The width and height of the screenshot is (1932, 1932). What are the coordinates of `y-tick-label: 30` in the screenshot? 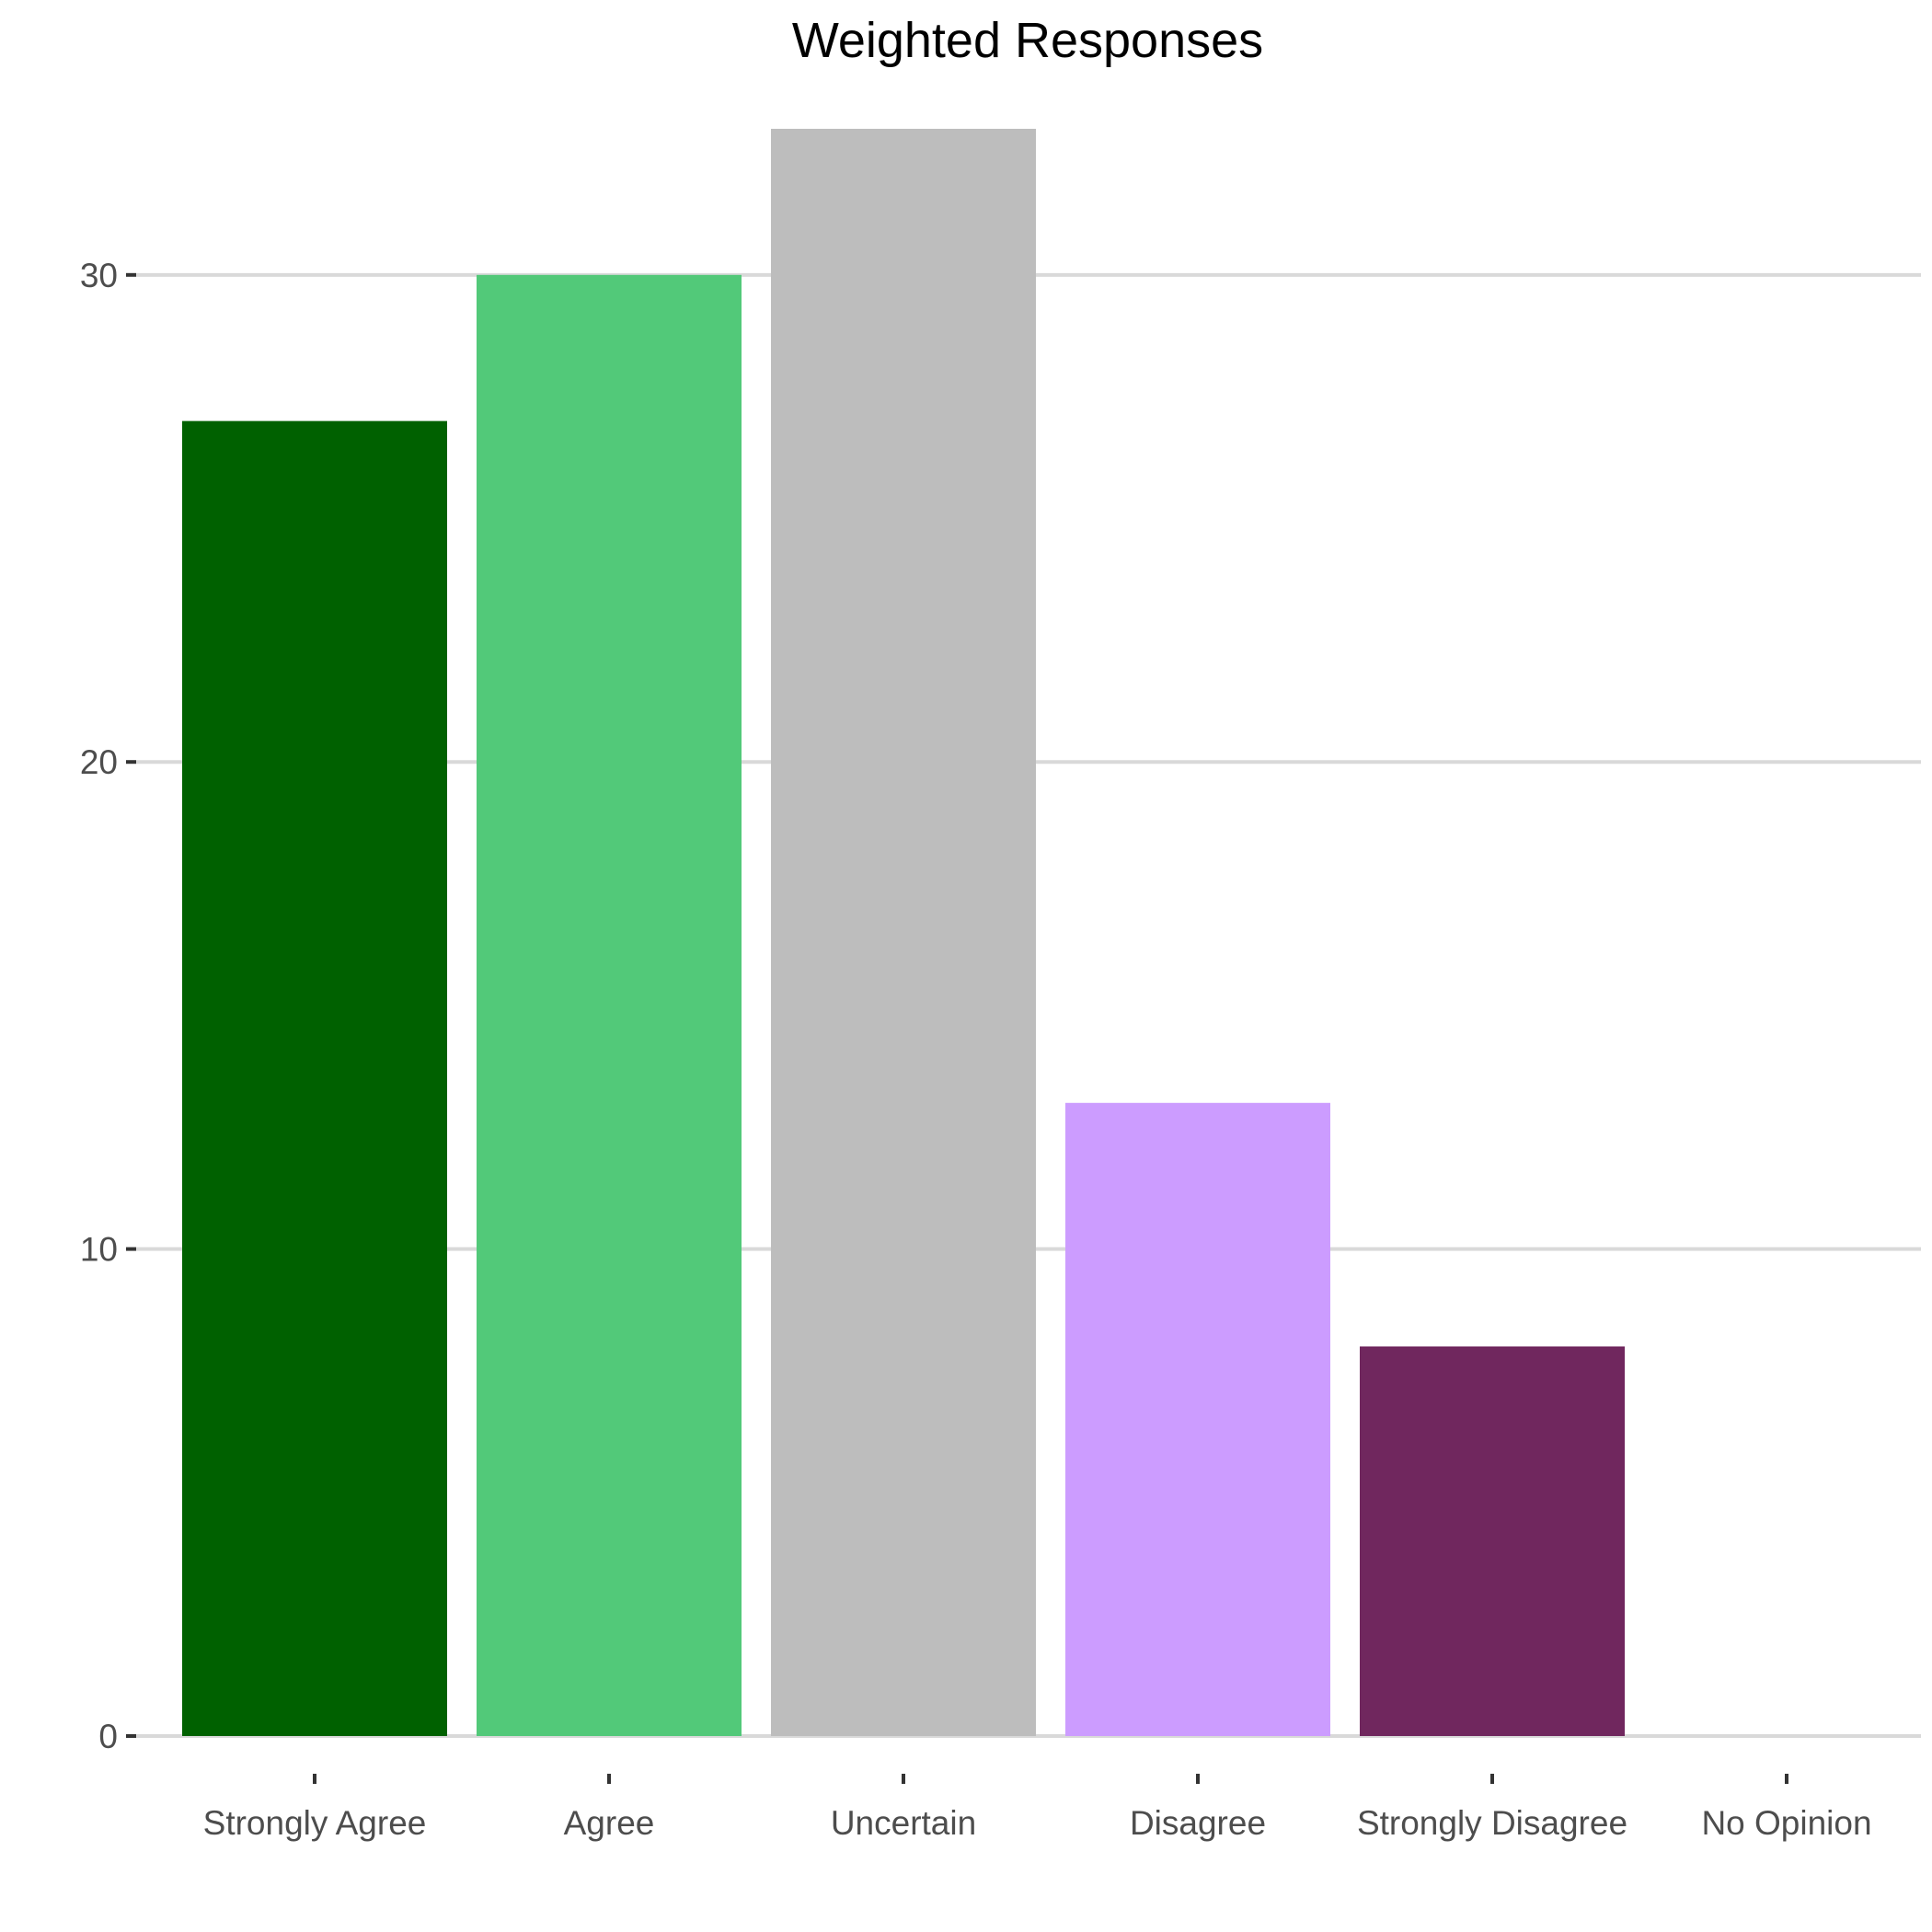 It's located at (99, 275).